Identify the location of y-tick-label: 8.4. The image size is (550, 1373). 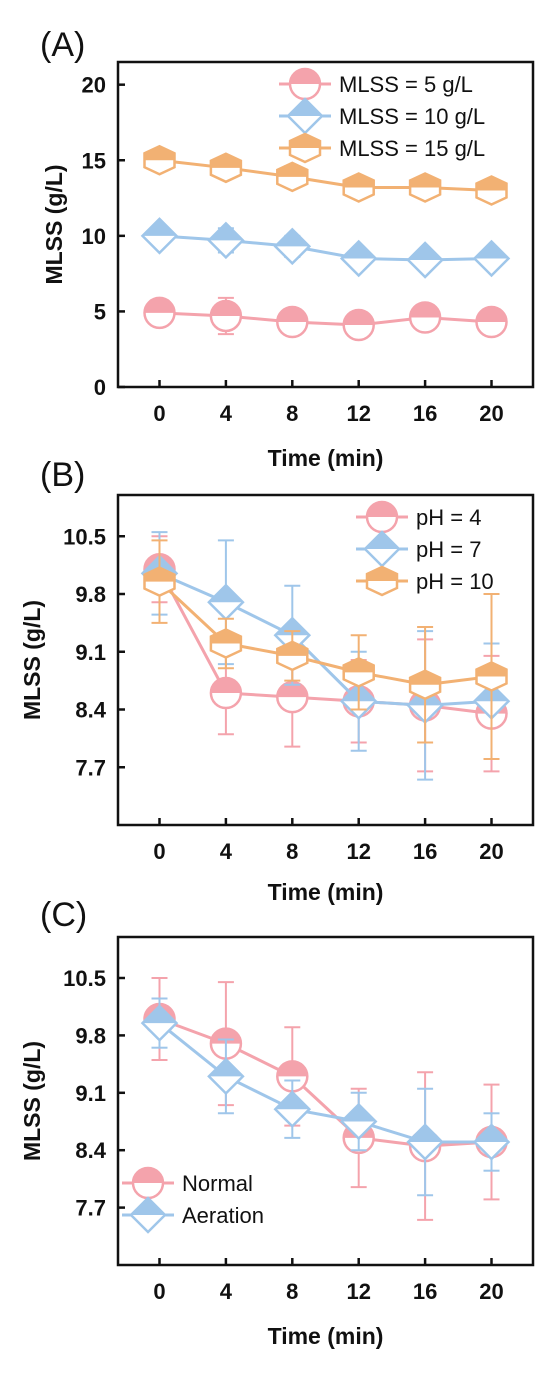
(90, 710).